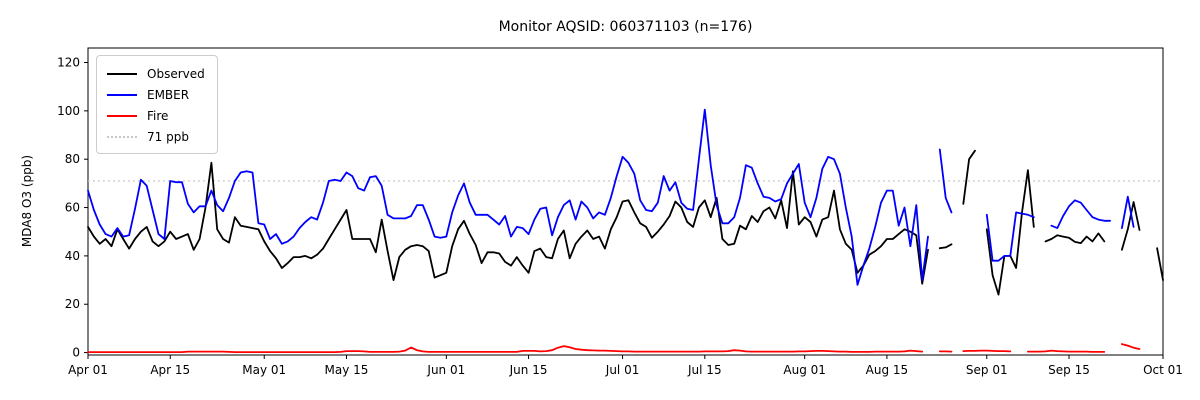 The image size is (1200, 400). Describe the element at coordinates (168, 136) in the screenshot. I see `legend-label-threshold: 71 ppb` at that location.